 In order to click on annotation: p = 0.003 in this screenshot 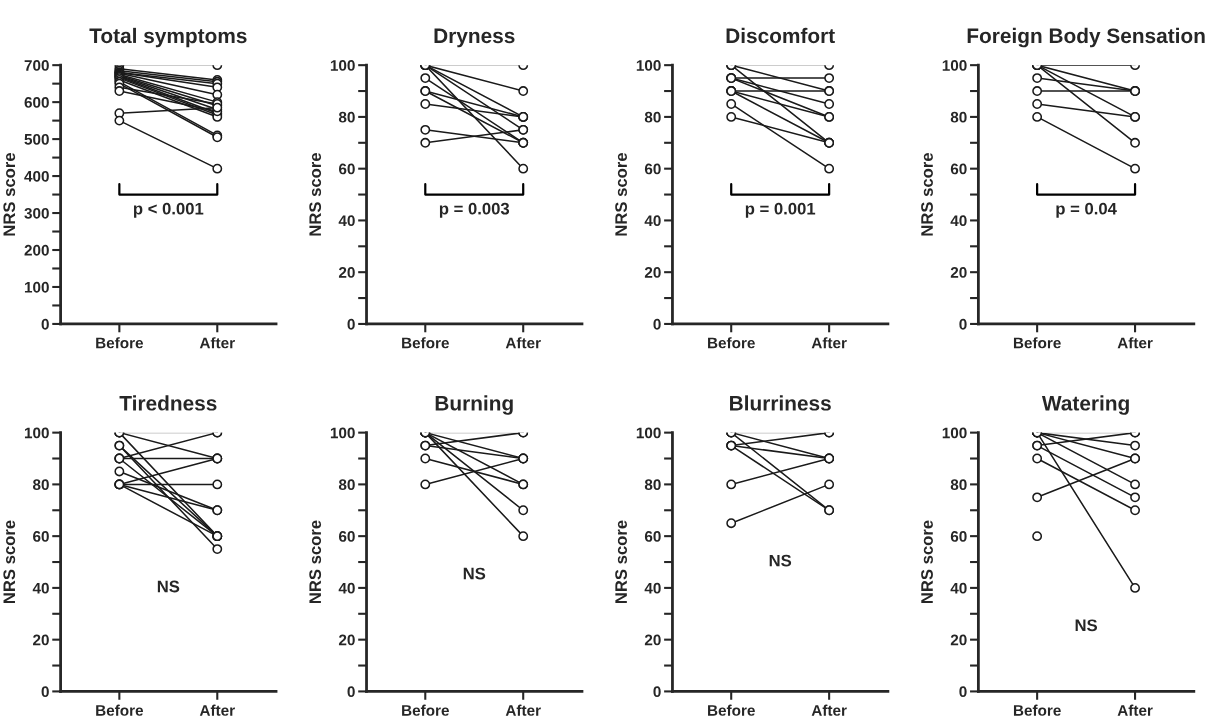, I will do `click(474, 210)`.